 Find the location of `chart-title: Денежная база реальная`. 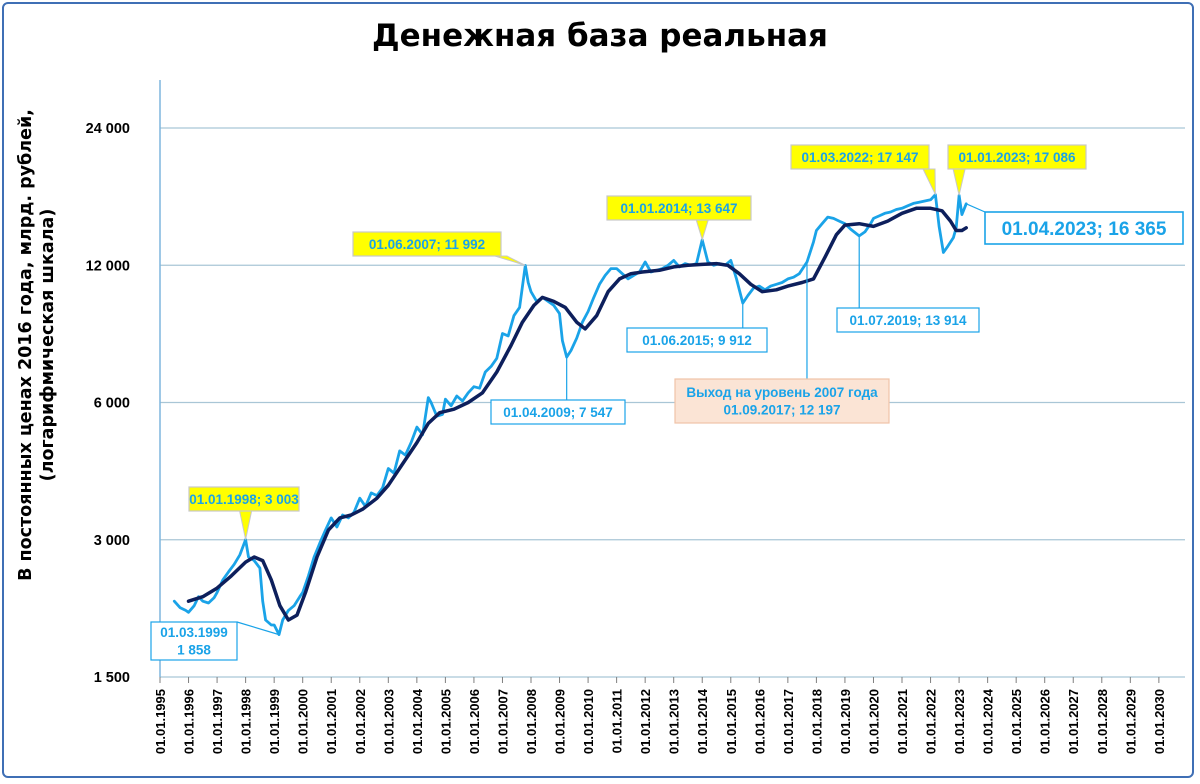

chart-title: Денежная база реальная is located at coordinates (600, 36).